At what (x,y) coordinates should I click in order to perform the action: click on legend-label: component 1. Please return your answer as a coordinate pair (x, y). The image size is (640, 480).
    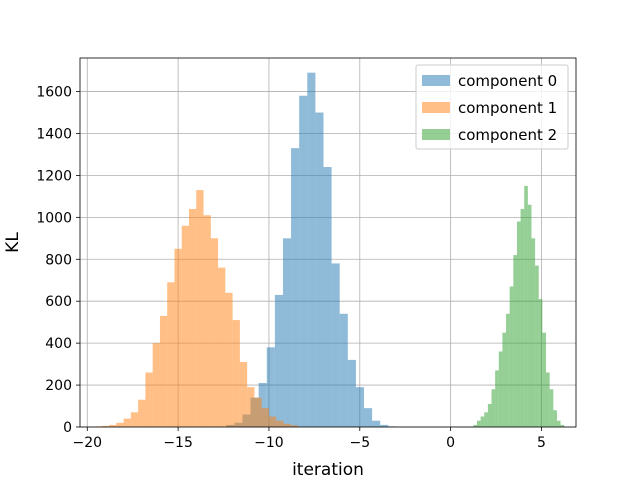
    Looking at the image, I should click on (507, 108).